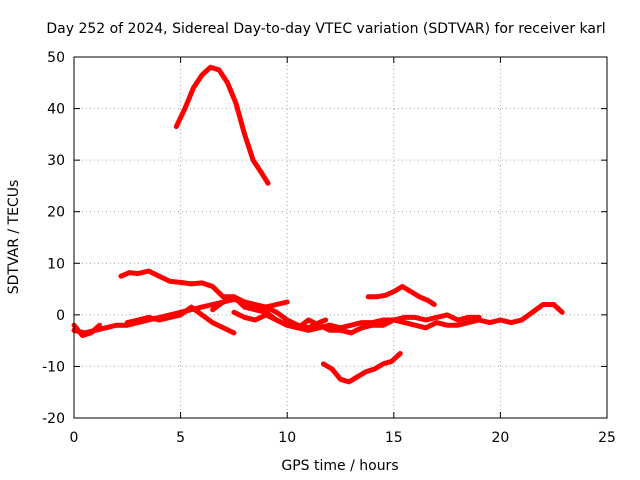 This screenshot has width=640, height=480. Describe the element at coordinates (356, 321) in the screenshot. I see `series-line-arc-f` at that location.